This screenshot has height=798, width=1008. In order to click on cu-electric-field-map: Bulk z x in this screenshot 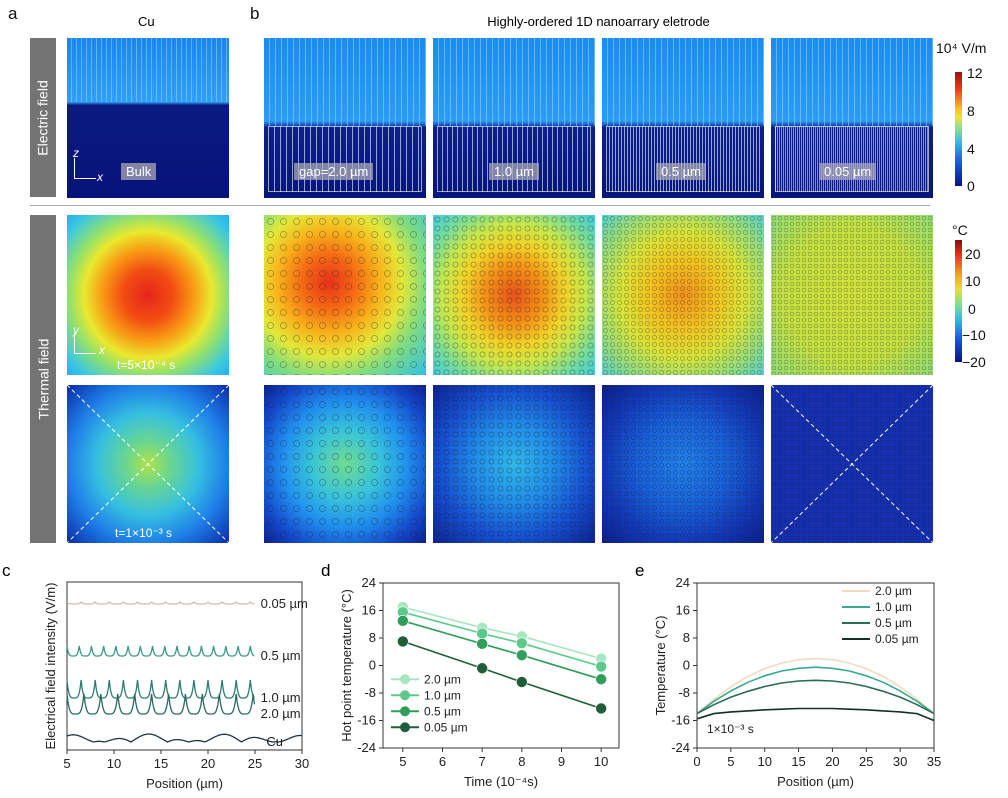, I will do `click(148, 118)`.